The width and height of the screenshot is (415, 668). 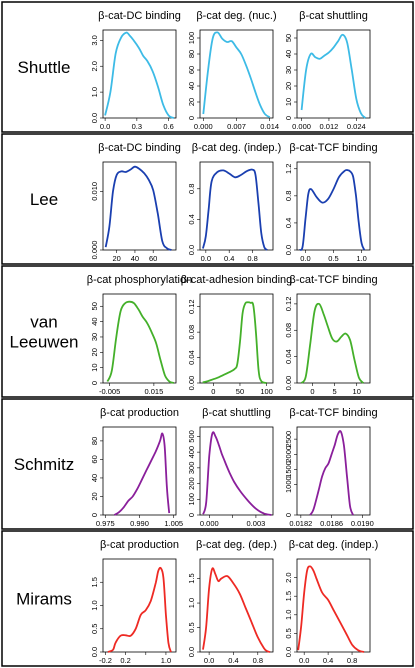 What do you see at coordinates (139, 280) in the screenshot?
I see `panel-title: β-cat phosphorylation` at bounding box center [139, 280].